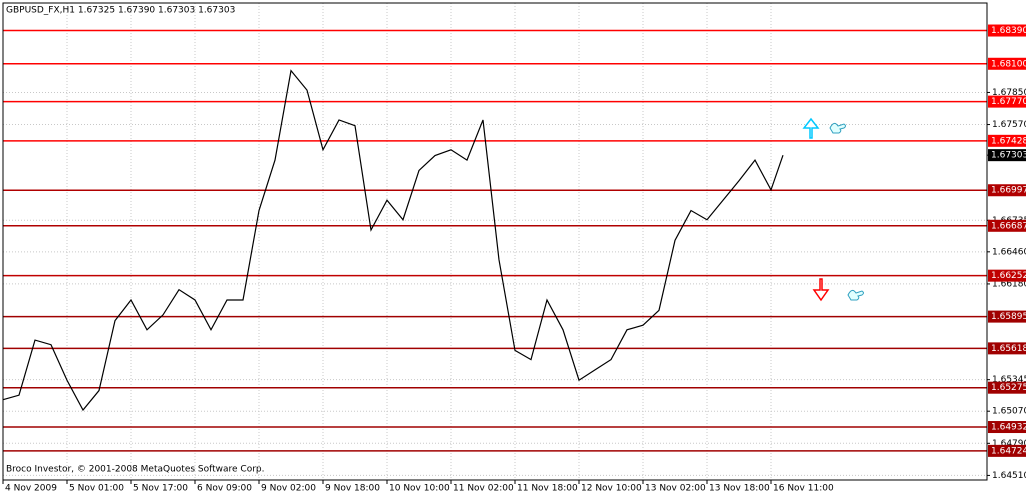 The height and width of the screenshot is (495, 1026). I want to click on x-tick-label: 9 Nov 18:00, so click(352, 489).